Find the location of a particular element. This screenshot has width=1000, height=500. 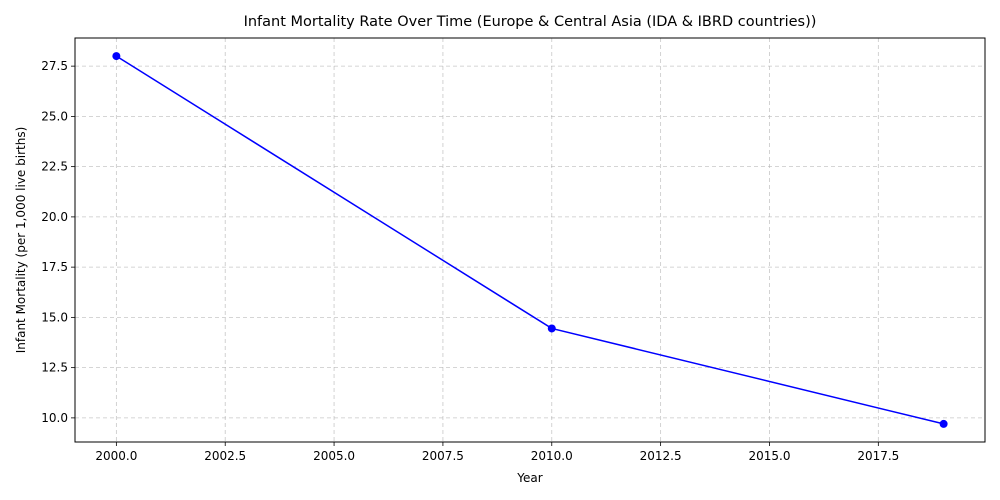

y-tick-label: 17.5 is located at coordinates (54, 267).